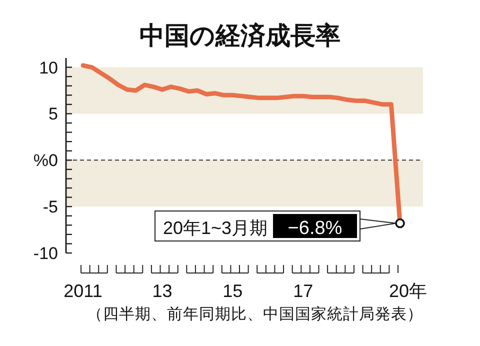 The height and width of the screenshot is (346, 480). I want to click on x-tick-label: 17, so click(303, 291).